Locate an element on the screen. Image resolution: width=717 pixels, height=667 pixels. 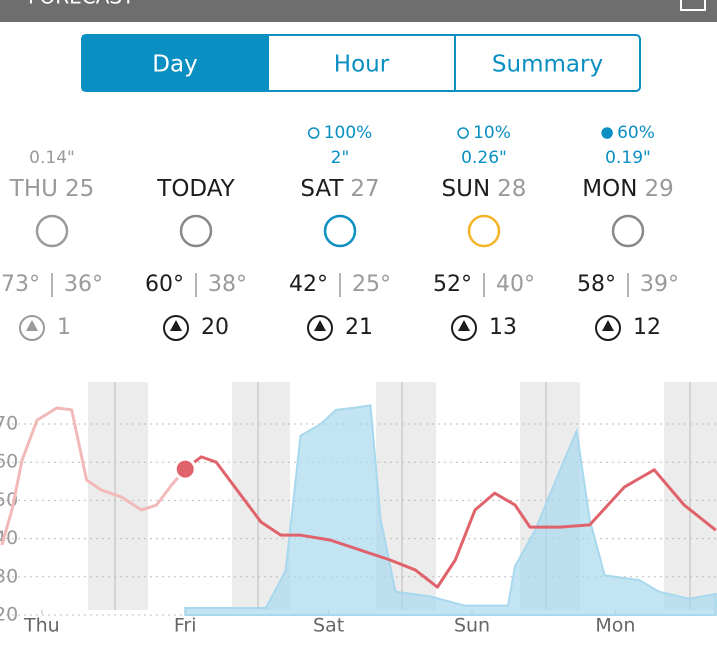
temp-low: 40° is located at coordinates (515, 284).